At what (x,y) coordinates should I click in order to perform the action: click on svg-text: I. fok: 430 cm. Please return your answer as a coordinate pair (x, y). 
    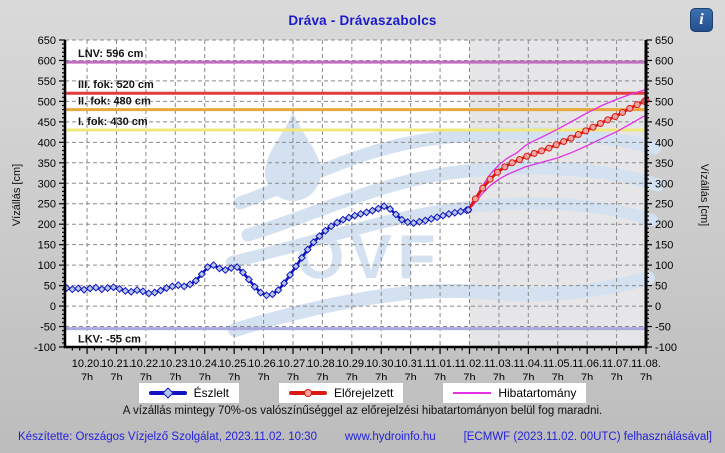
    Looking at the image, I should click on (113, 122).